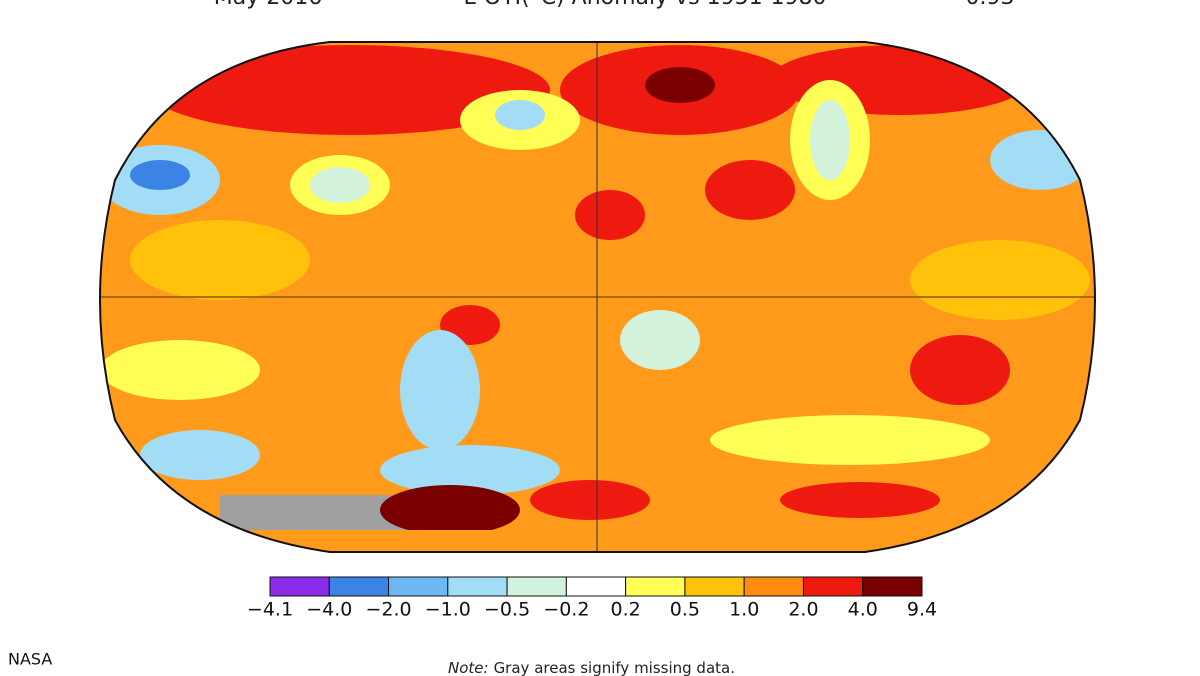 This screenshot has height=676, width=1200. I want to click on colorbar-label: −0.5, so click(507, 610).